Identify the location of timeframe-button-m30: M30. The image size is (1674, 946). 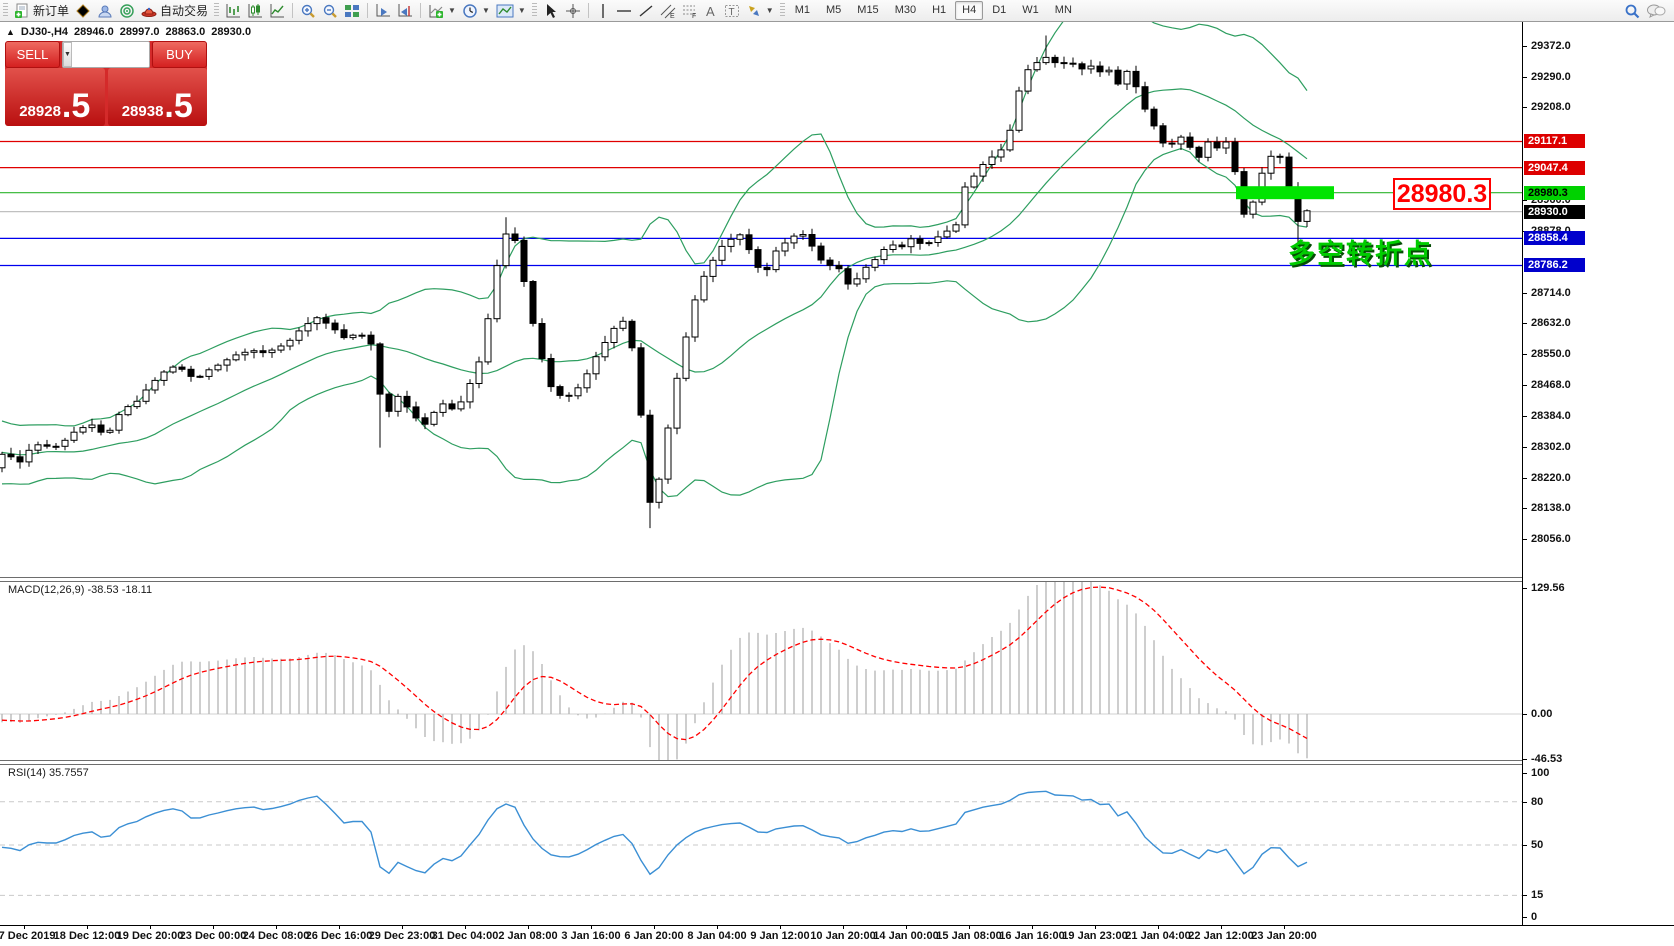
(905, 10).